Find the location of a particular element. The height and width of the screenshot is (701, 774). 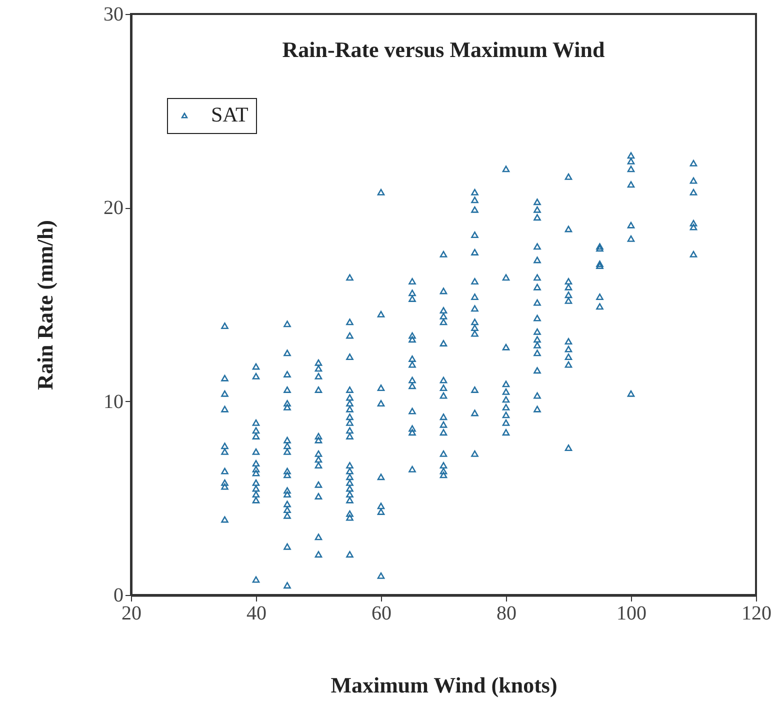

x-tick-label: 20 is located at coordinates (132, 613).